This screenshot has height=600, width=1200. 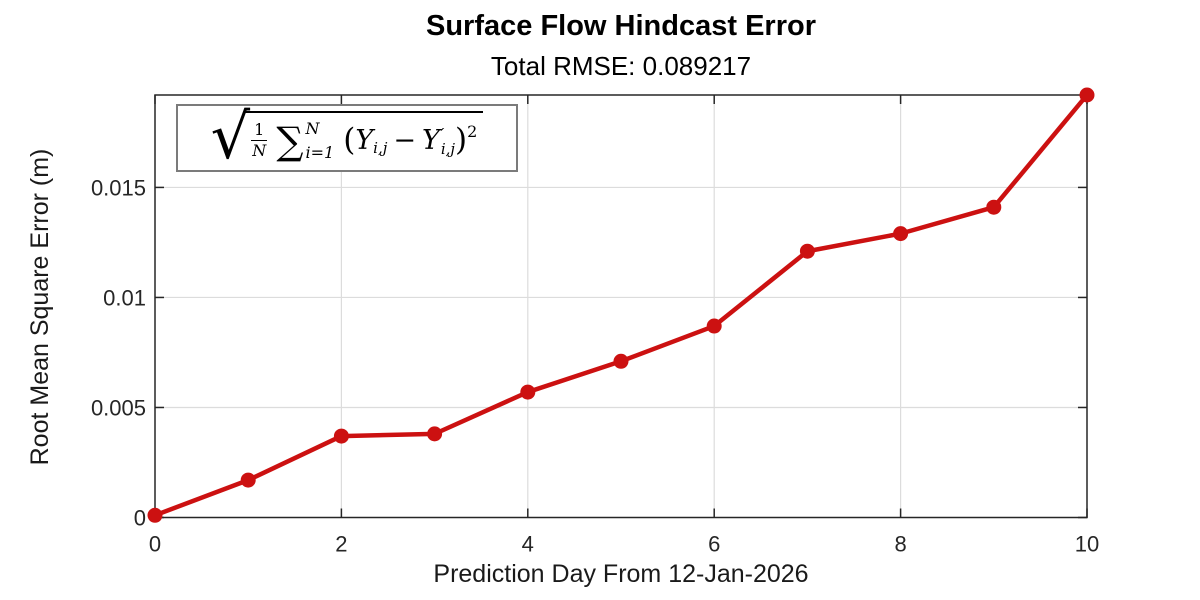 What do you see at coordinates (341, 544) in the screenshot?
I see `x-tick-label: 2` at bounding box center [341, 544].